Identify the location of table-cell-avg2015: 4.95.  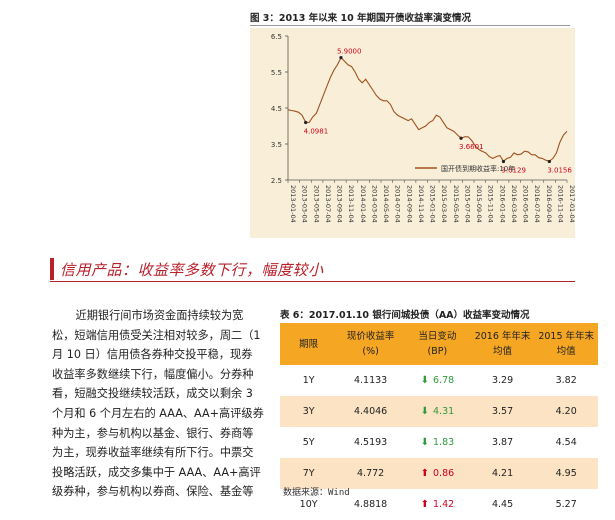
(566, 473).